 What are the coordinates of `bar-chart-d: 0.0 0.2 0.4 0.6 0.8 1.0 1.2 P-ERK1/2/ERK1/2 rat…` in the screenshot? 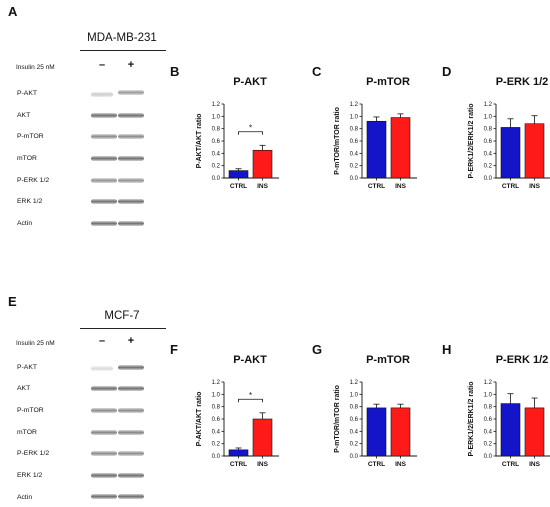 It's located at (509, 146).